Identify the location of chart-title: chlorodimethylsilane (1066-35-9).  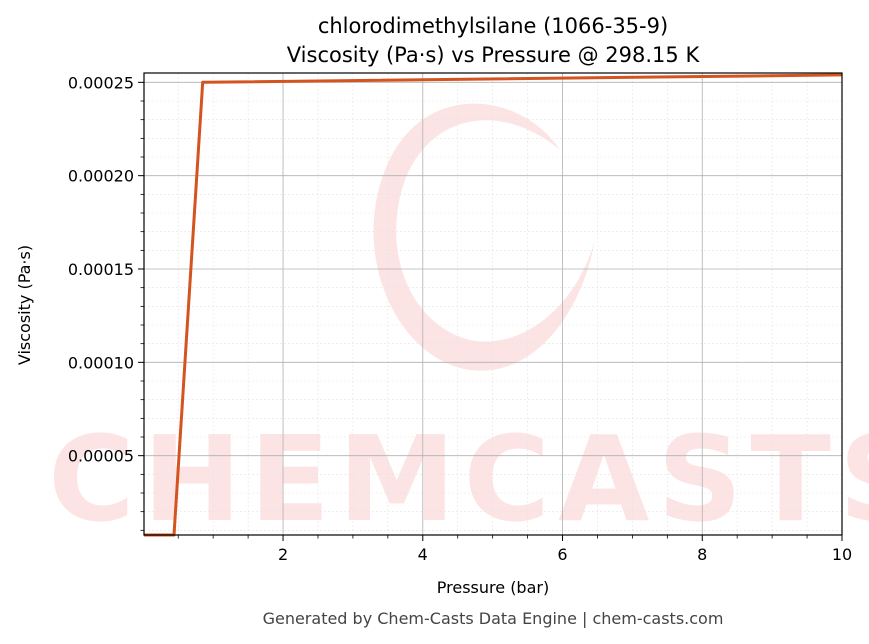
(493, 26).